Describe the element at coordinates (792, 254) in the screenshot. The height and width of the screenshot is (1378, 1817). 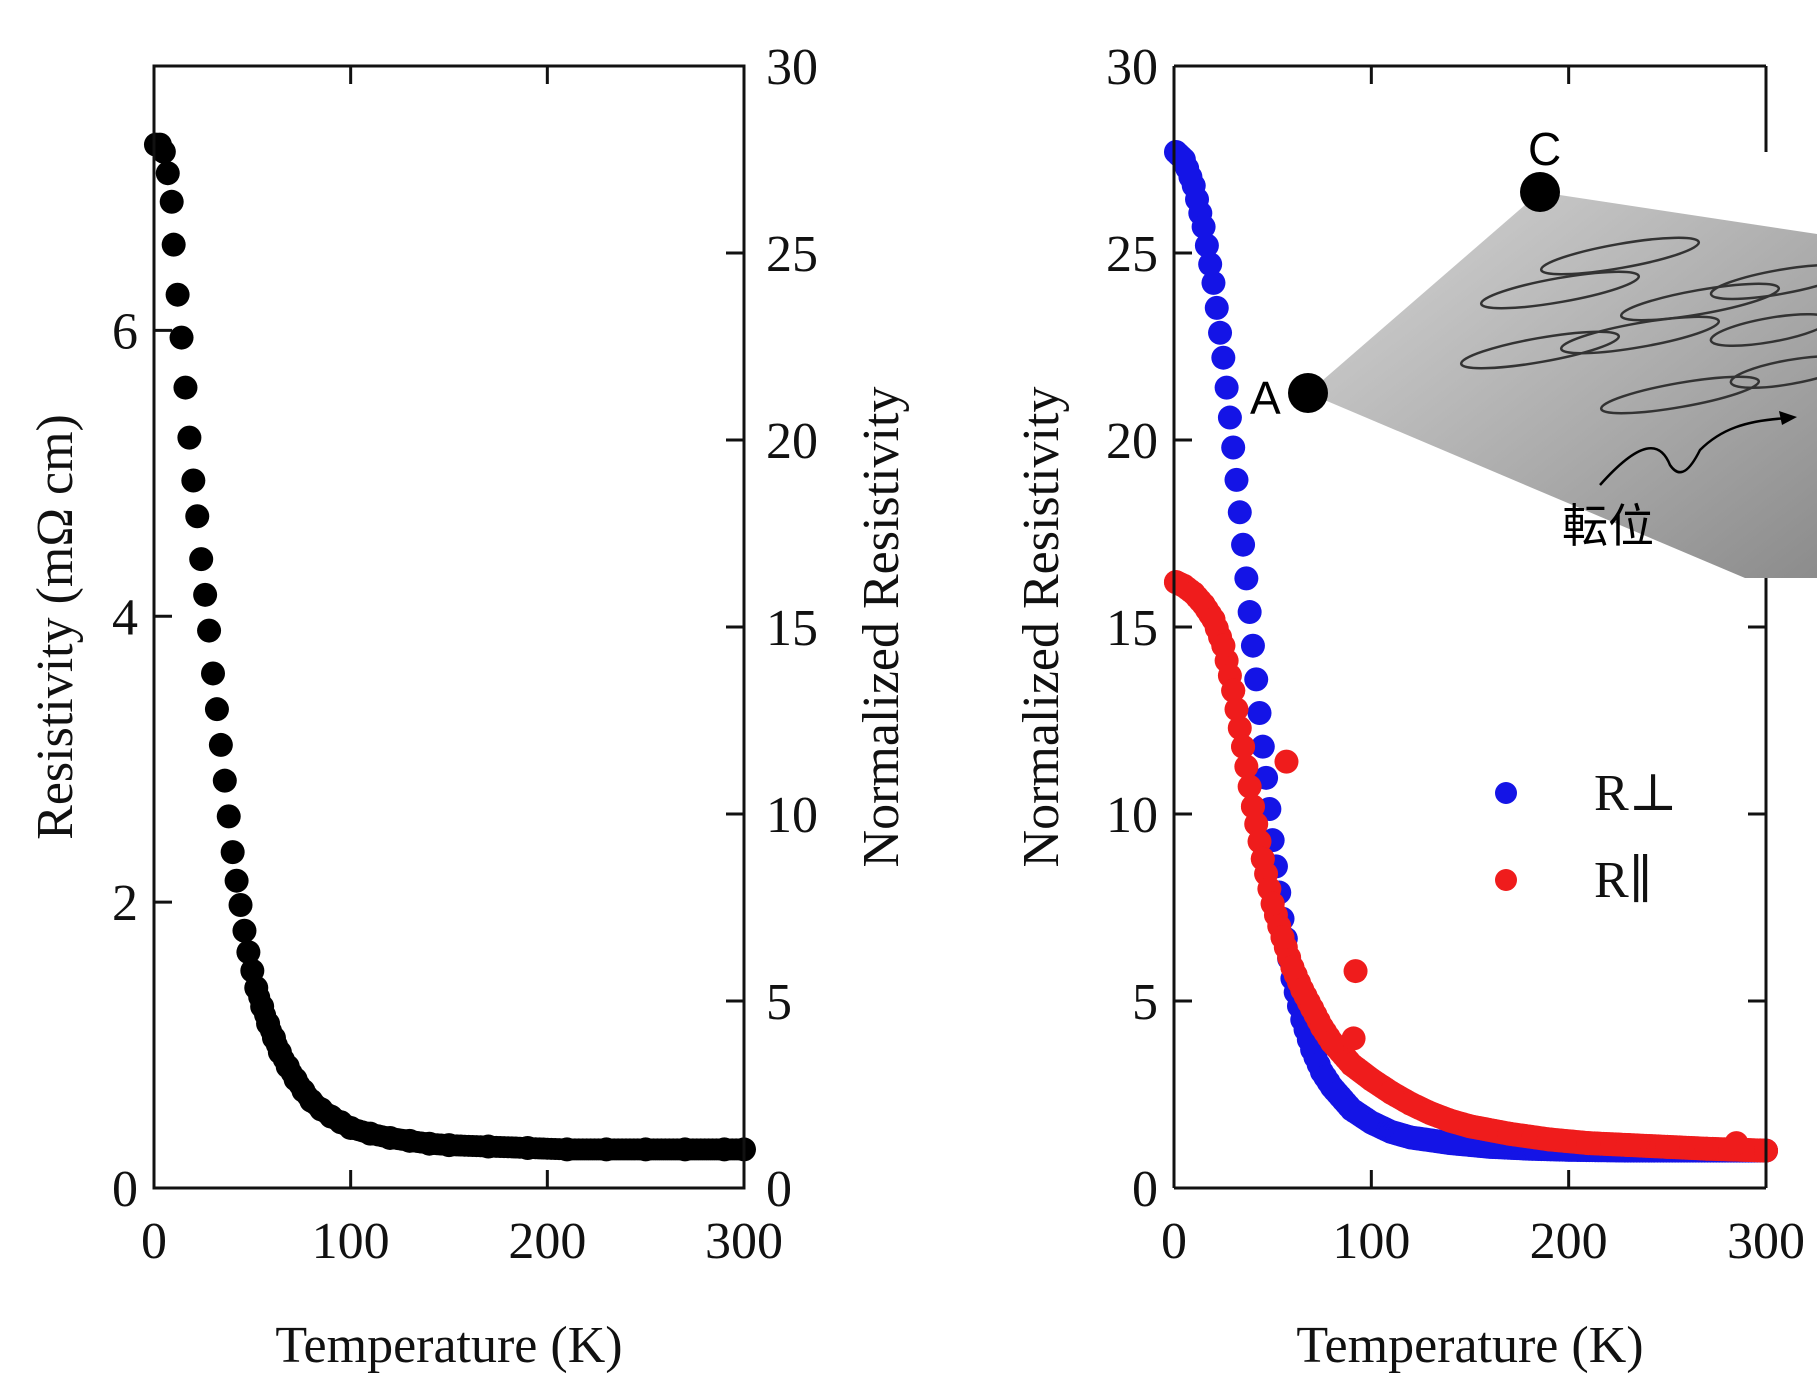
I see `y2-tick-label: 25` at that location.